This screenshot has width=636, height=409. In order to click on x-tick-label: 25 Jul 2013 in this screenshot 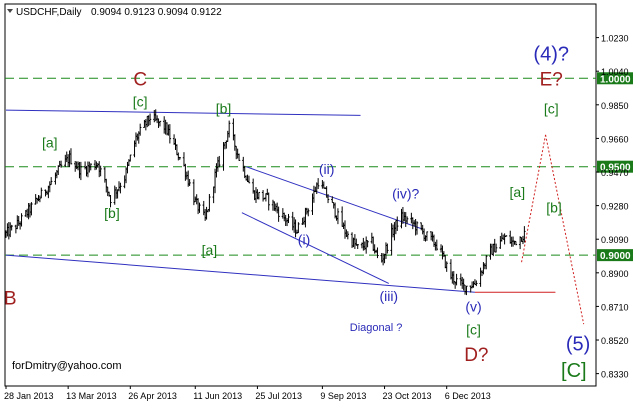, I will do `click(278, 396)`.